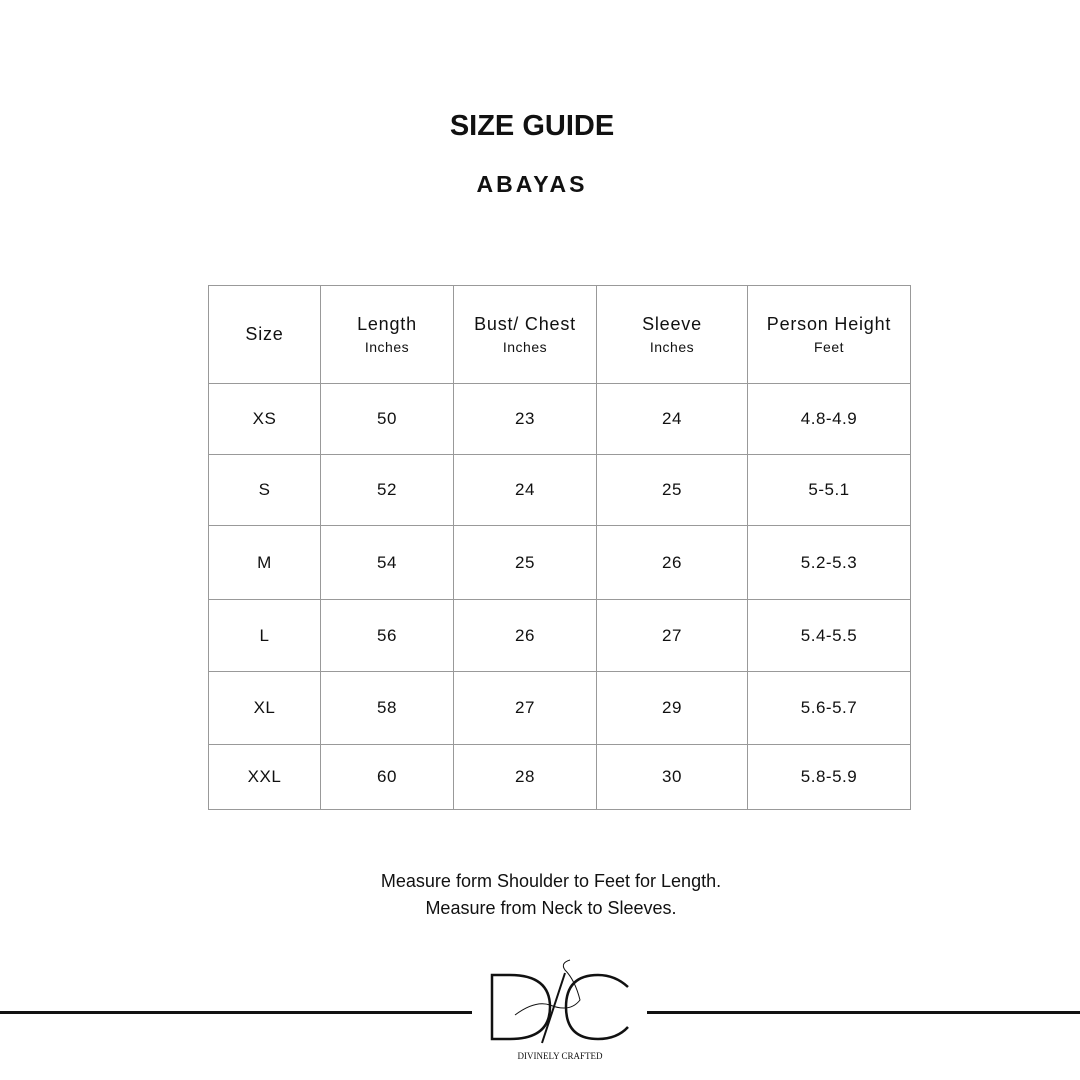  Describe the element at coordinates (829, 777) in the screenshot. I see `table-cell: 5.8-5.9` at that location.